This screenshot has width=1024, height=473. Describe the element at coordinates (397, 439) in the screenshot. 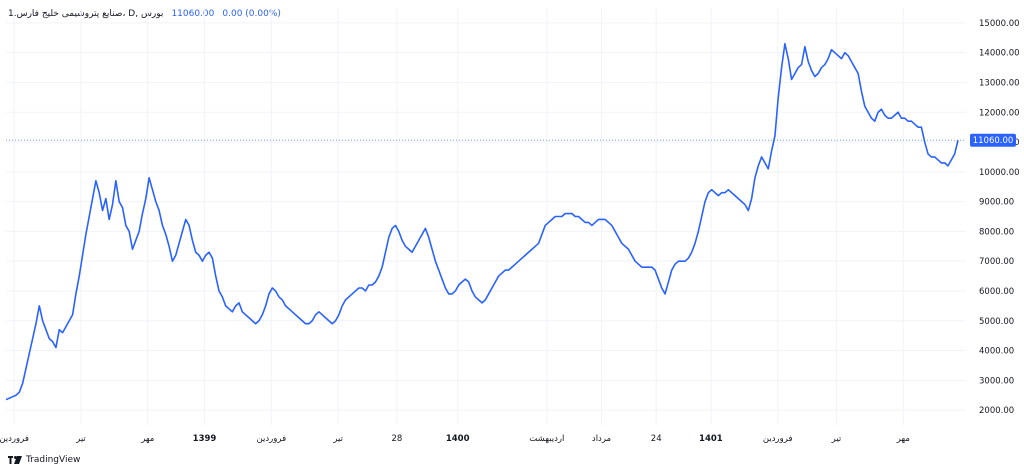

I see `x-tick-label: 28` at that location.